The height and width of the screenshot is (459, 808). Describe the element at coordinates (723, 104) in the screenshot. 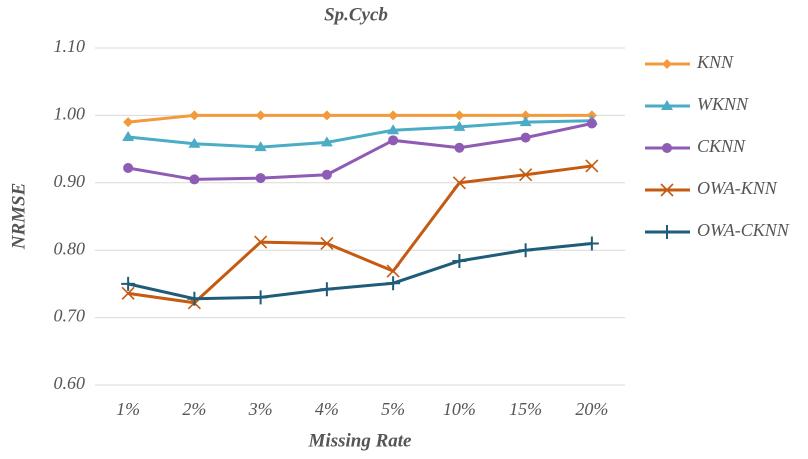

I see `legend-label: WKNN` at that location.